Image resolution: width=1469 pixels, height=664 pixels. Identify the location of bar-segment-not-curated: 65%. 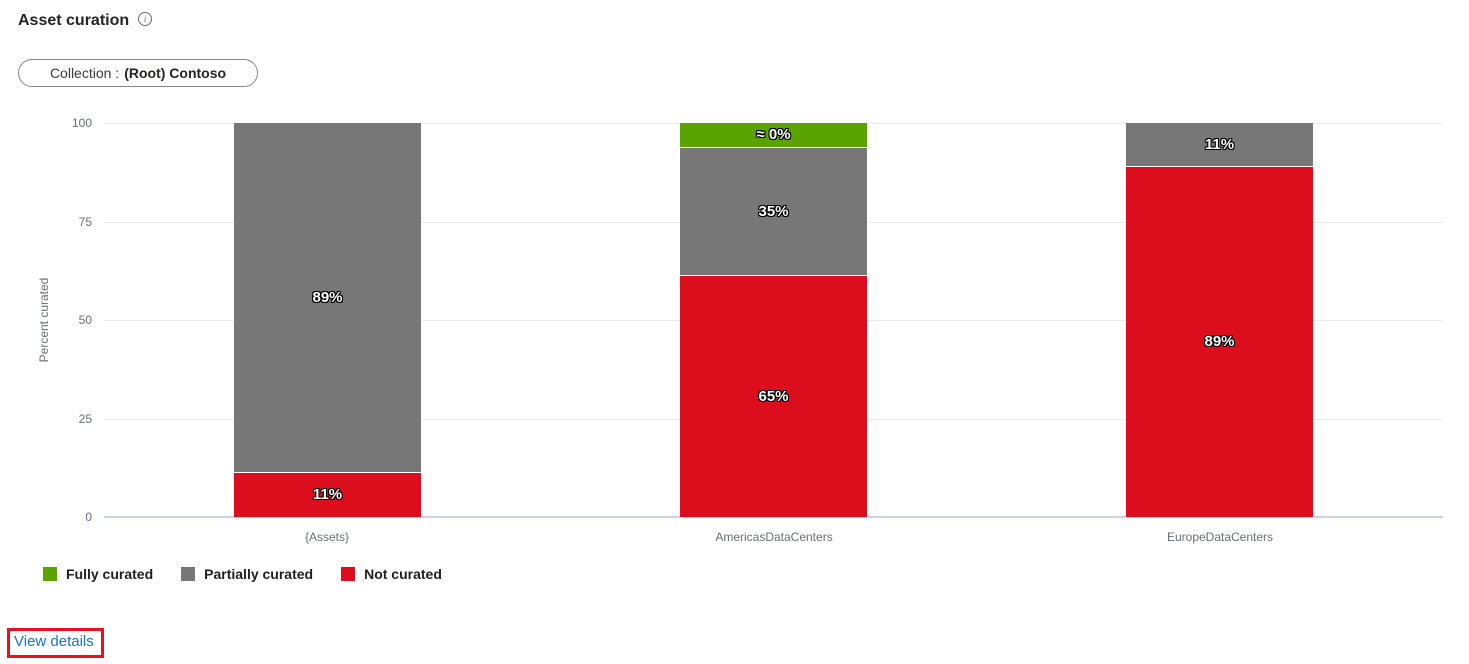
(773, 396).